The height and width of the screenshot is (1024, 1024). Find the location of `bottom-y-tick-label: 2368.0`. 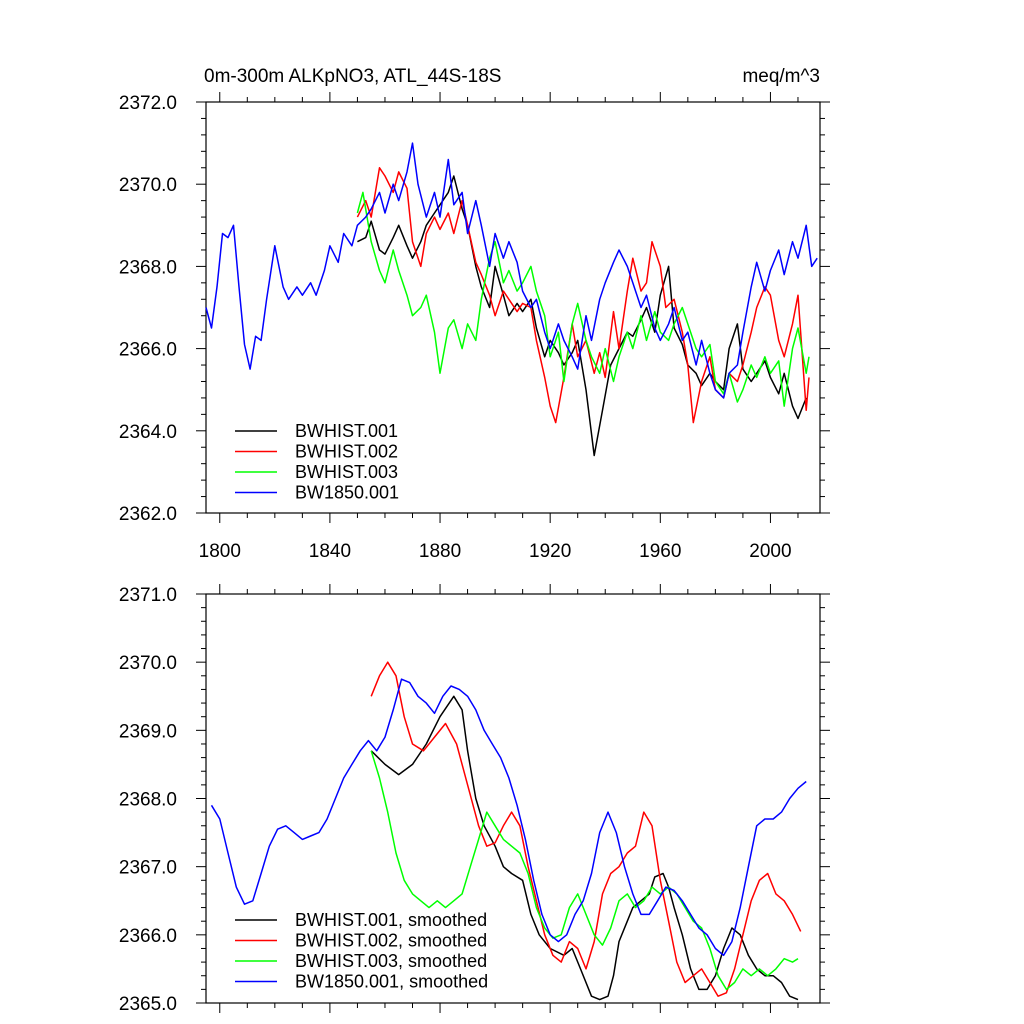

bottom-y-tick-label: 2368.0 is located at coordinates (148, 800).